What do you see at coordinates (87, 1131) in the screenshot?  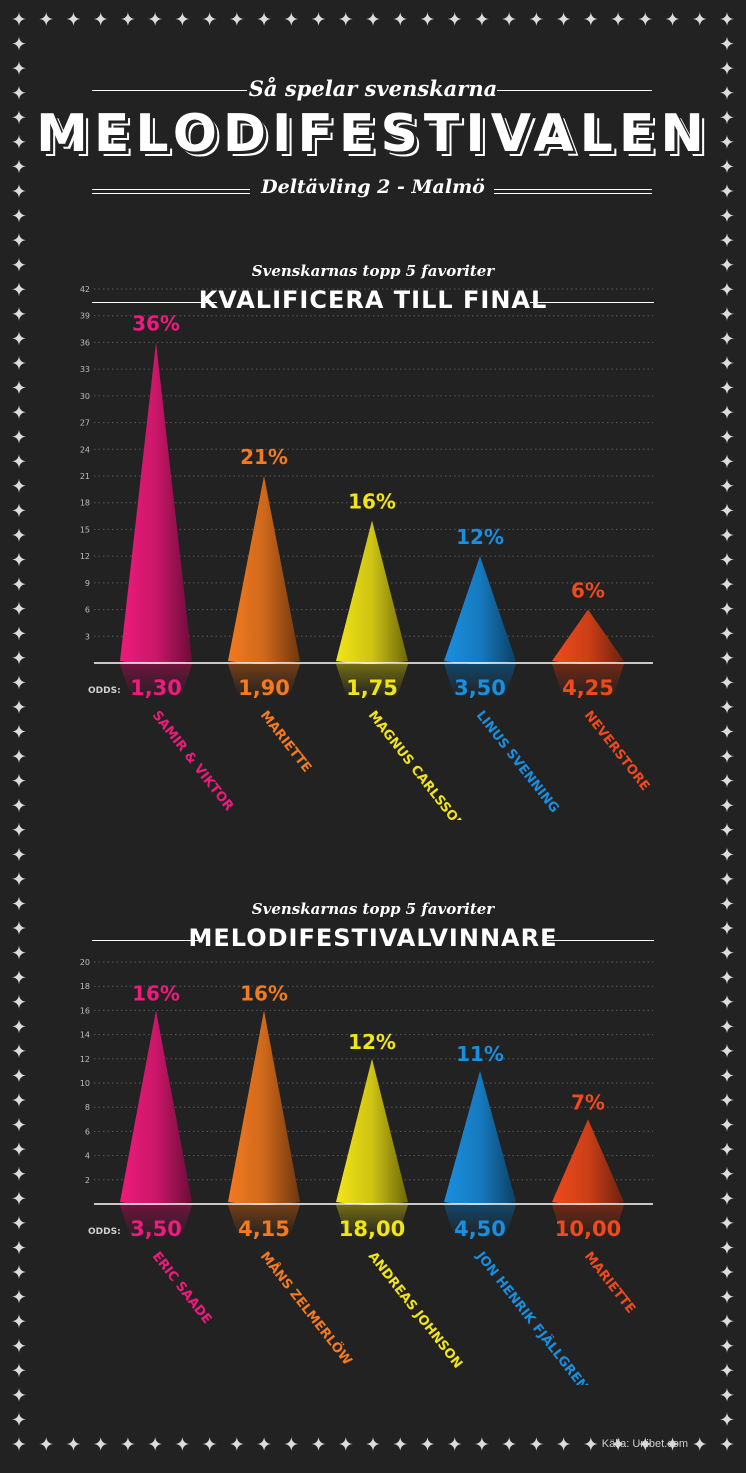 I see `y-tick-label: 6` at bounding box center [87, 1131].